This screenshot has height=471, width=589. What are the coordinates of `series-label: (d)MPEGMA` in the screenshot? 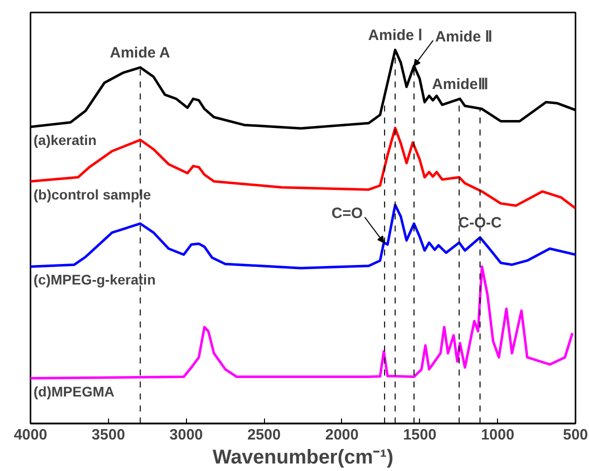 It's located at (74, 391).